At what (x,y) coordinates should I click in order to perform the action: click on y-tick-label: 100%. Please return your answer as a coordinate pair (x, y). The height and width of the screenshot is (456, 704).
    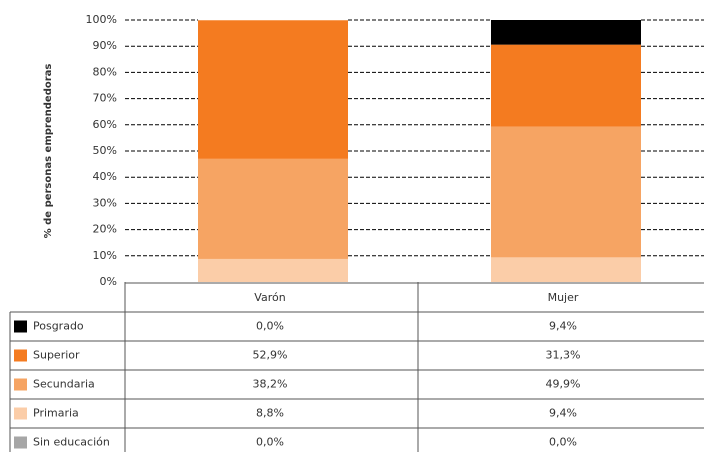
    Looking at the image, I should click on (101, 19).